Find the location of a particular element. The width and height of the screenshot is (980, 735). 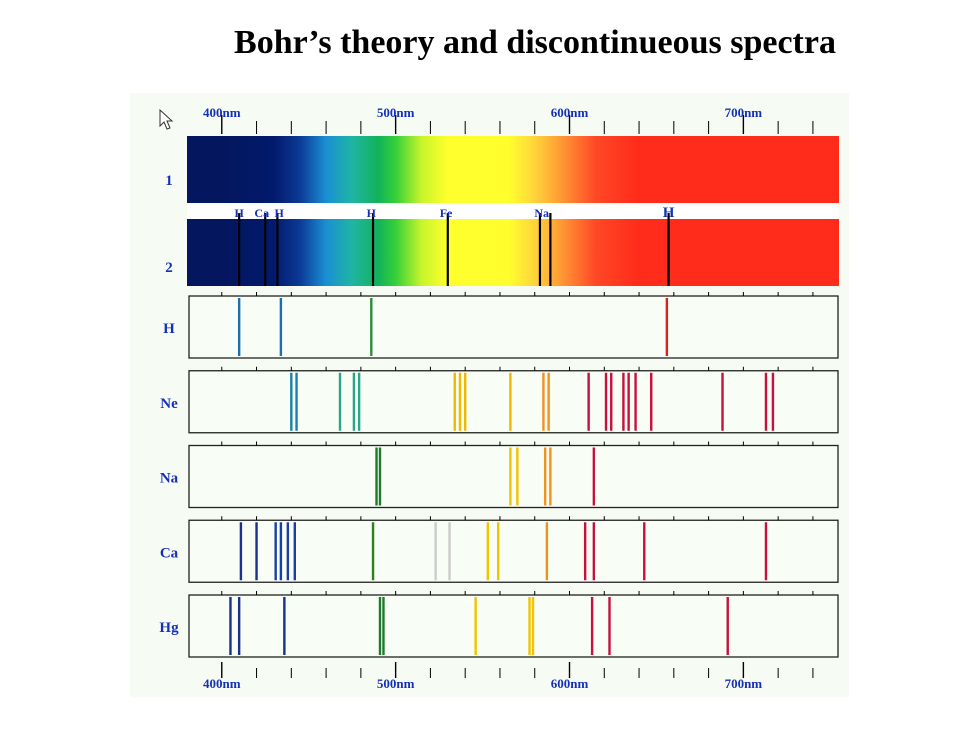

arrow-pointer-icon is located at coordinates (166, 119).